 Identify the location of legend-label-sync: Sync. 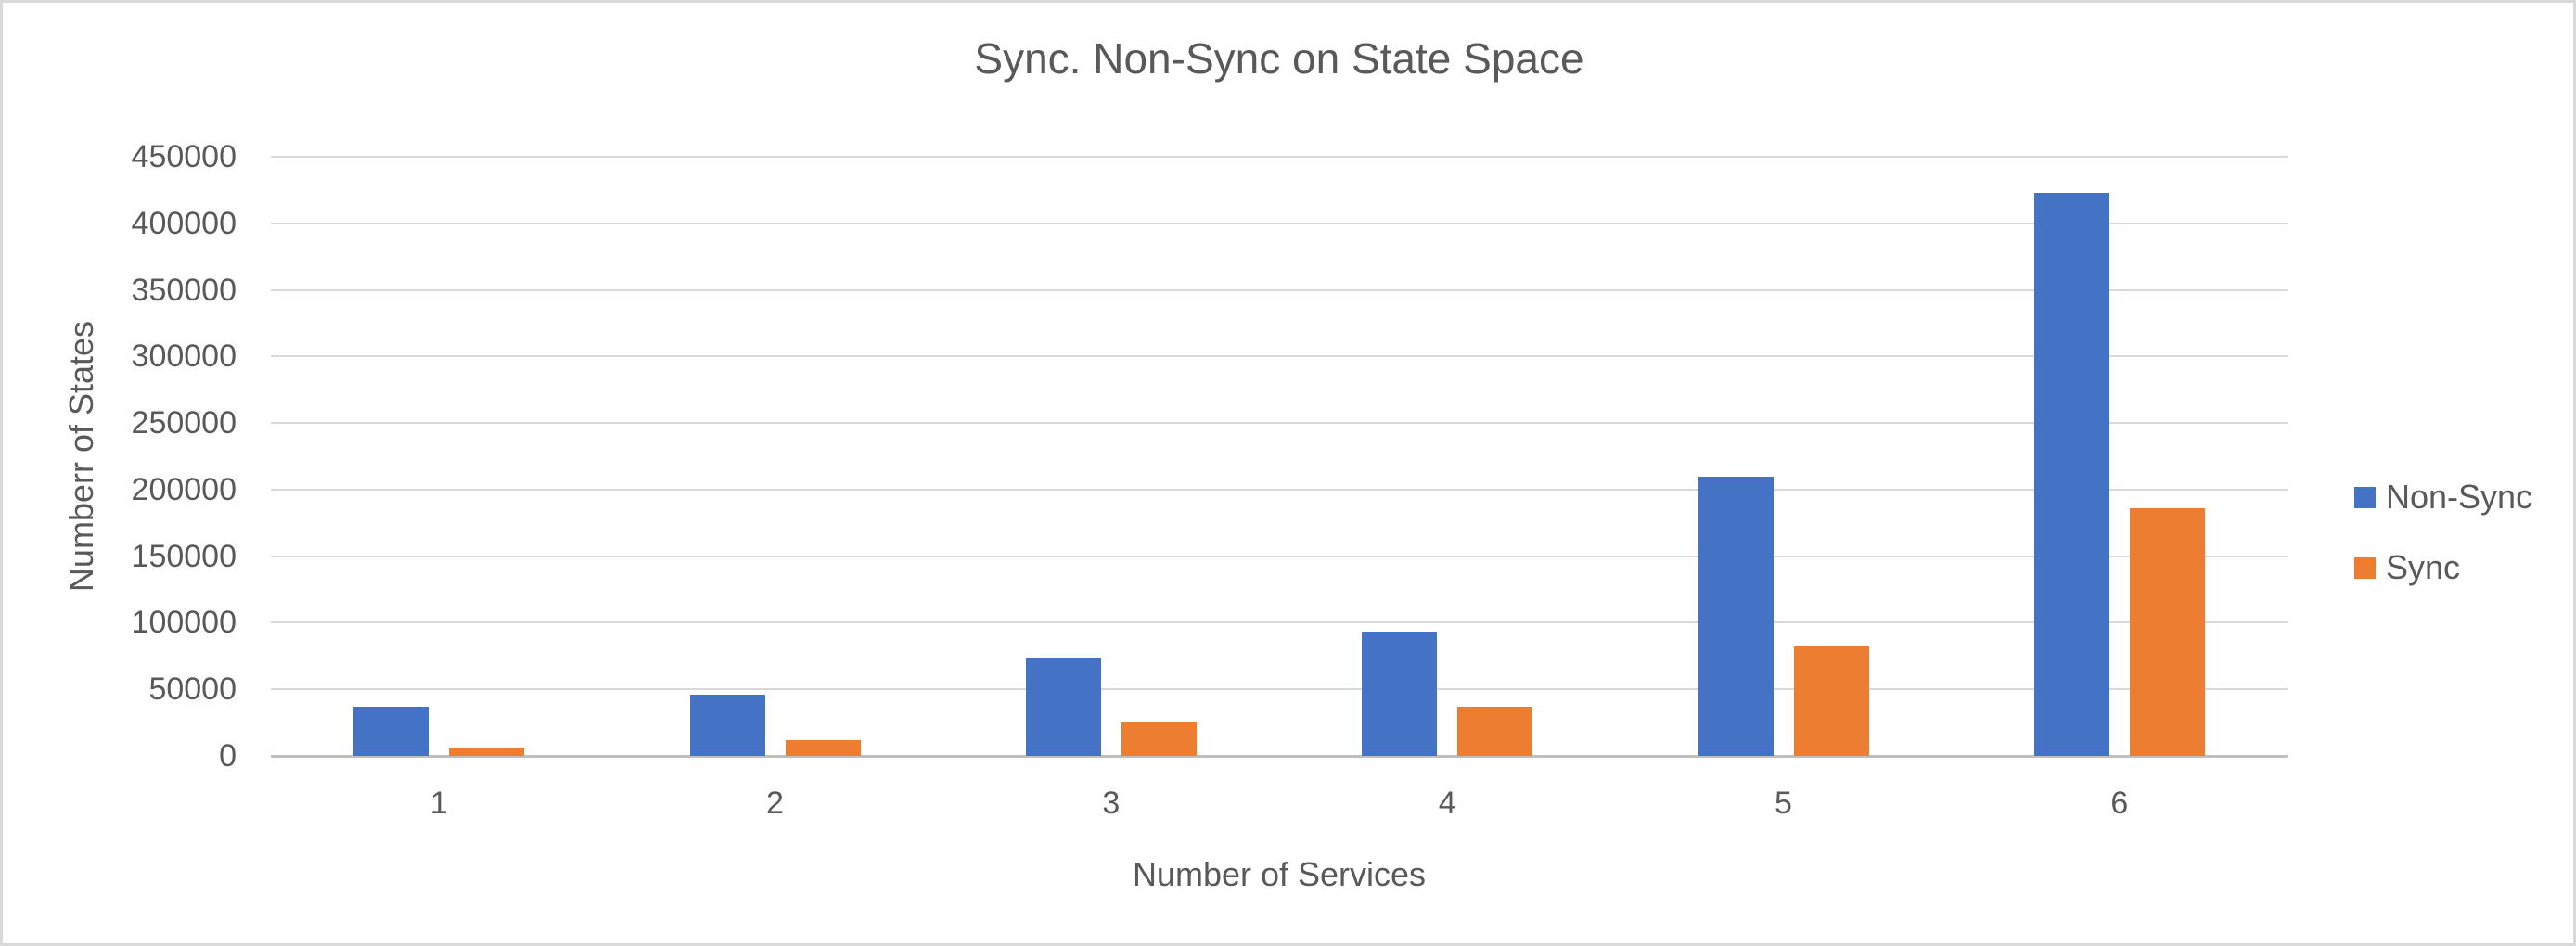
(2423, 567).